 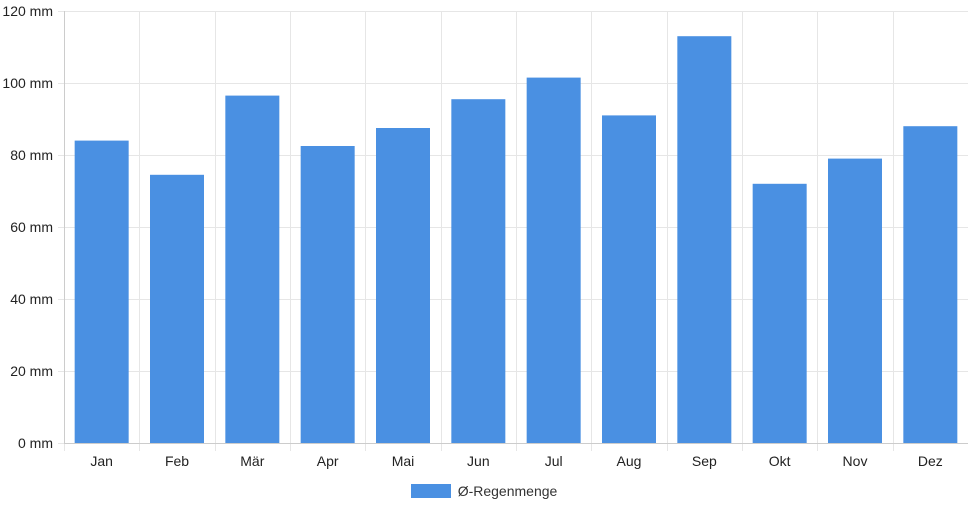 What do you see at coordinates (31, 155) in the screenshot?
I see `y-tick-label: 80 mm` at bounding box center [31, 155].